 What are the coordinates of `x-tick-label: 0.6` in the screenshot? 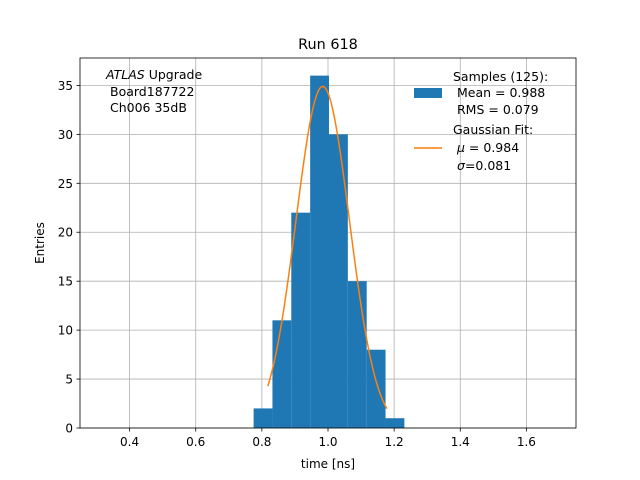 It's located at (195, 442).